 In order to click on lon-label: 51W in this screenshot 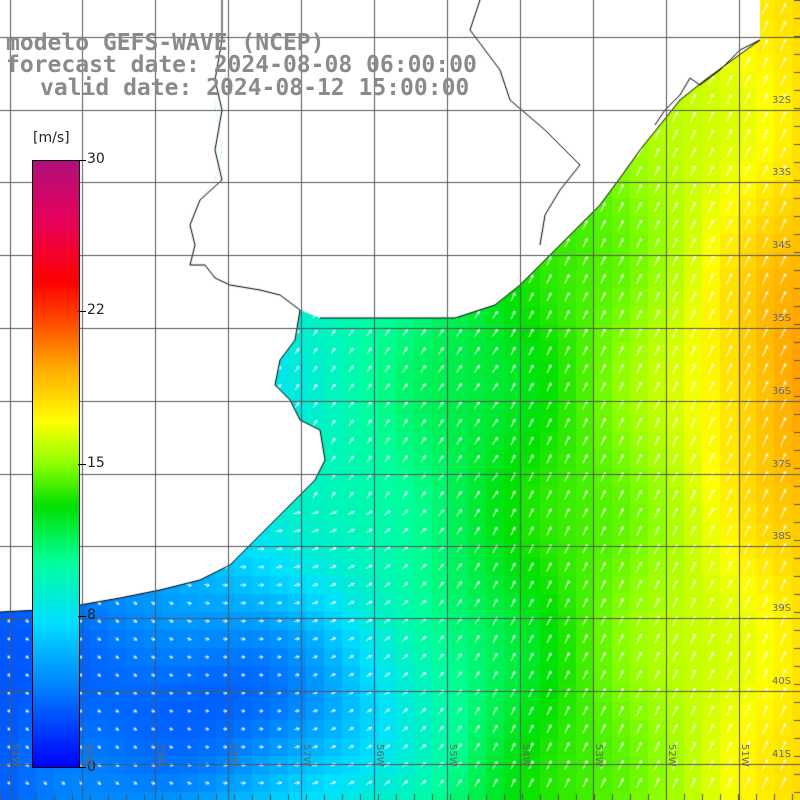, I will do `click(744, 755)`.